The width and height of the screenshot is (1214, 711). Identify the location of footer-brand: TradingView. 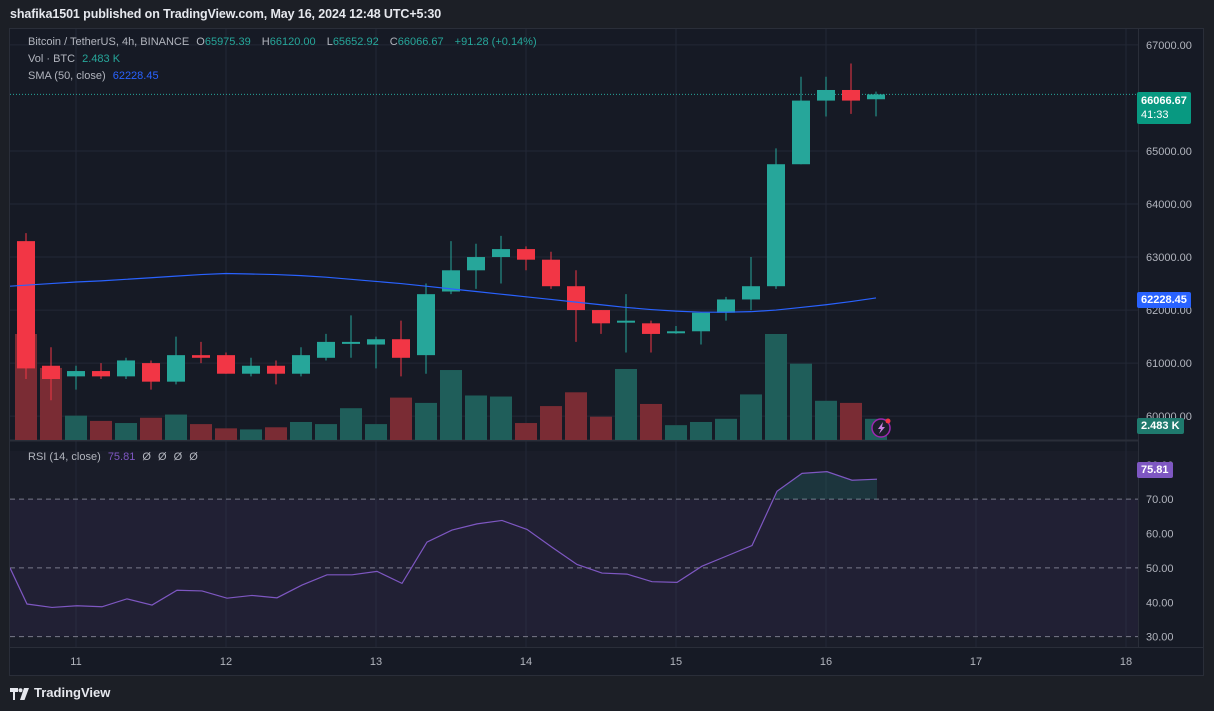
(60, 692).